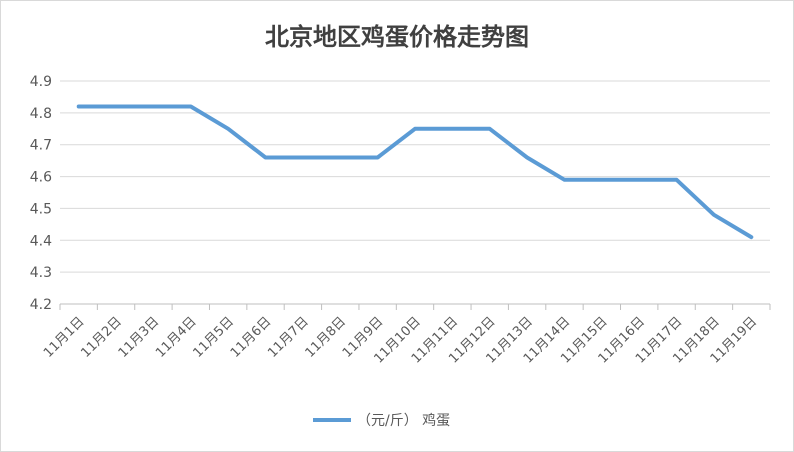 This screenshot has width=794, height=452. Describe the element at coordinates (139, 337) in the screenshot. I see `x-tick-label: 11月3日` at that location.